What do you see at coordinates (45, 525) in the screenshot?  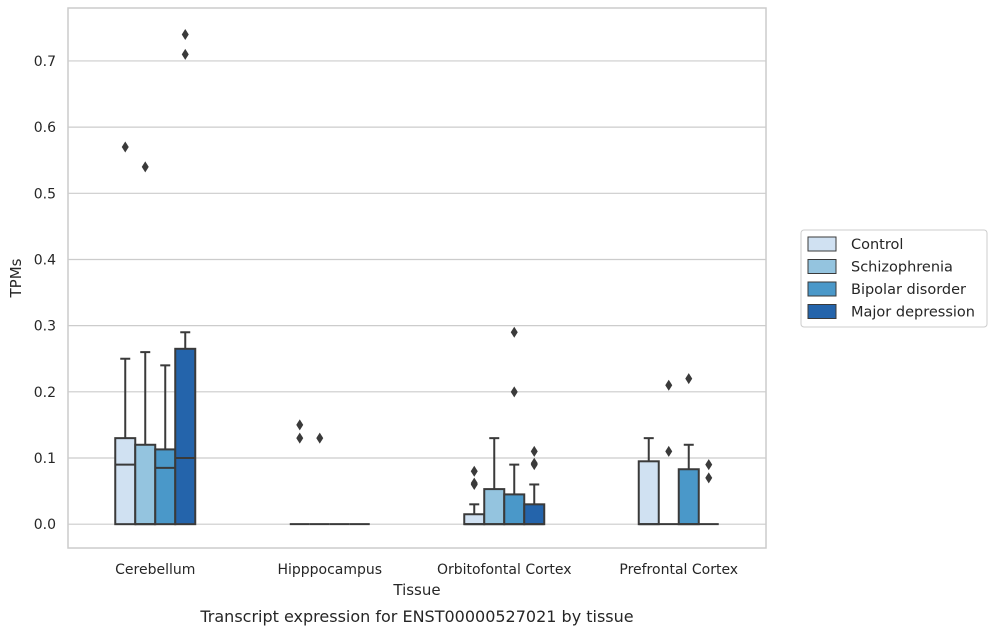 I see `y-tick-label-0: 0.0` at bounding box center [45, 525].